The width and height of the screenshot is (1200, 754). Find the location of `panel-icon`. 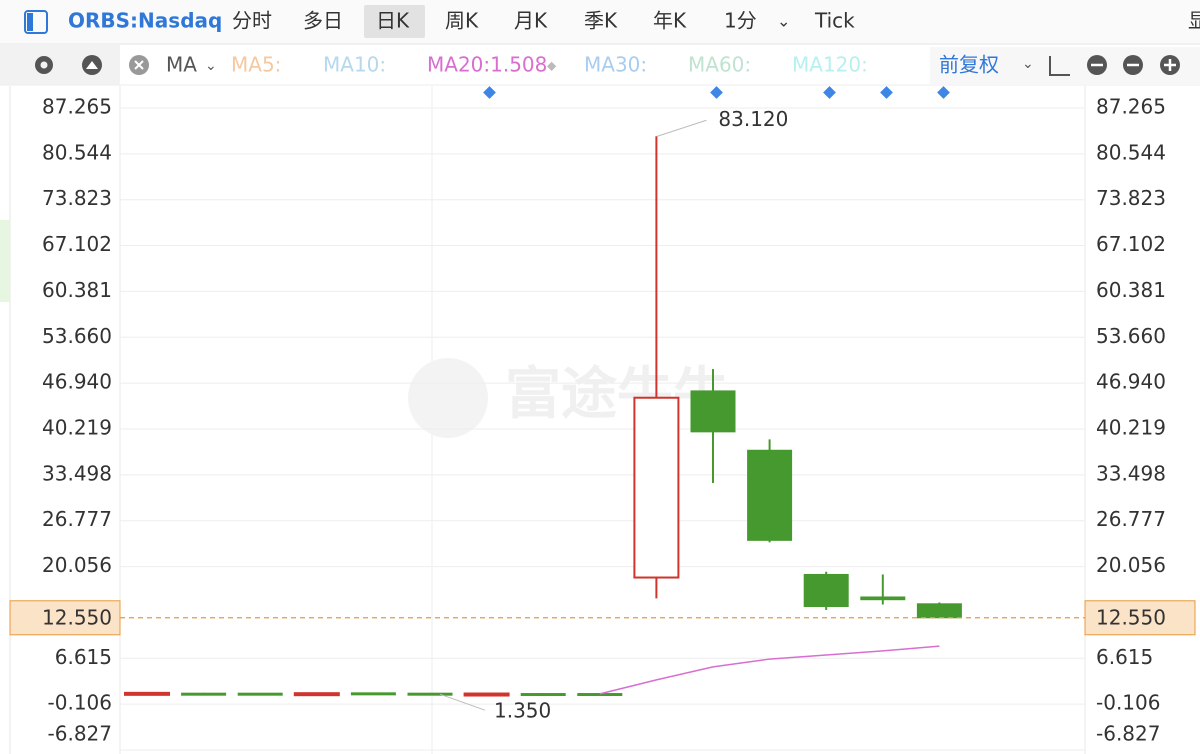

panel-icon is located at coordinates (36, 22).